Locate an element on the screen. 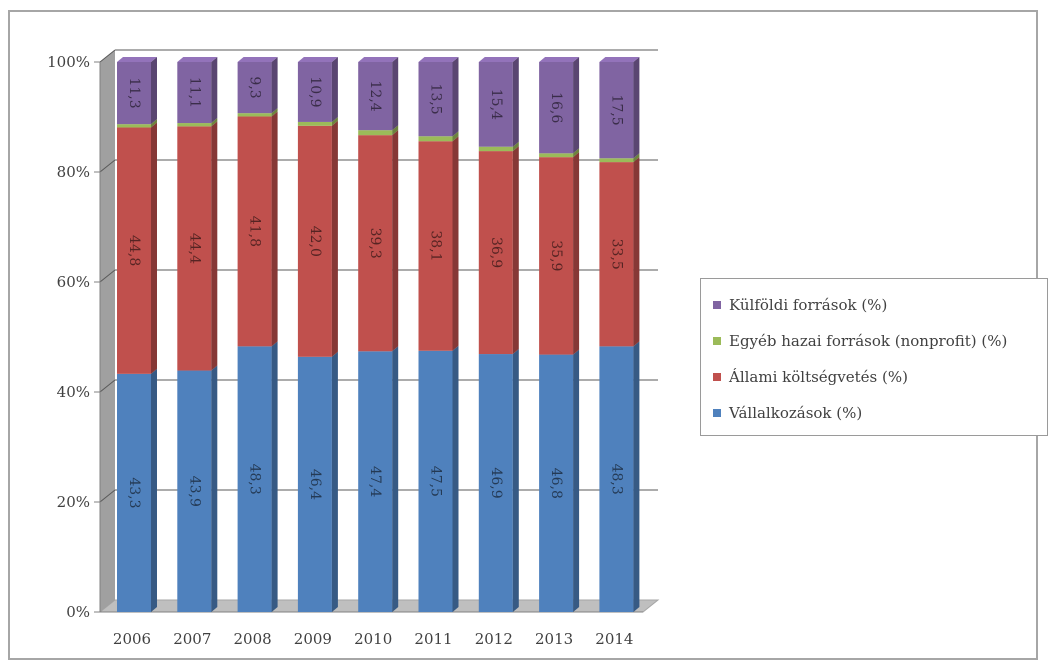 The image size is (1048, 668). data-label-2009-series-1: 42,0 is located at coordinates (315, 241).